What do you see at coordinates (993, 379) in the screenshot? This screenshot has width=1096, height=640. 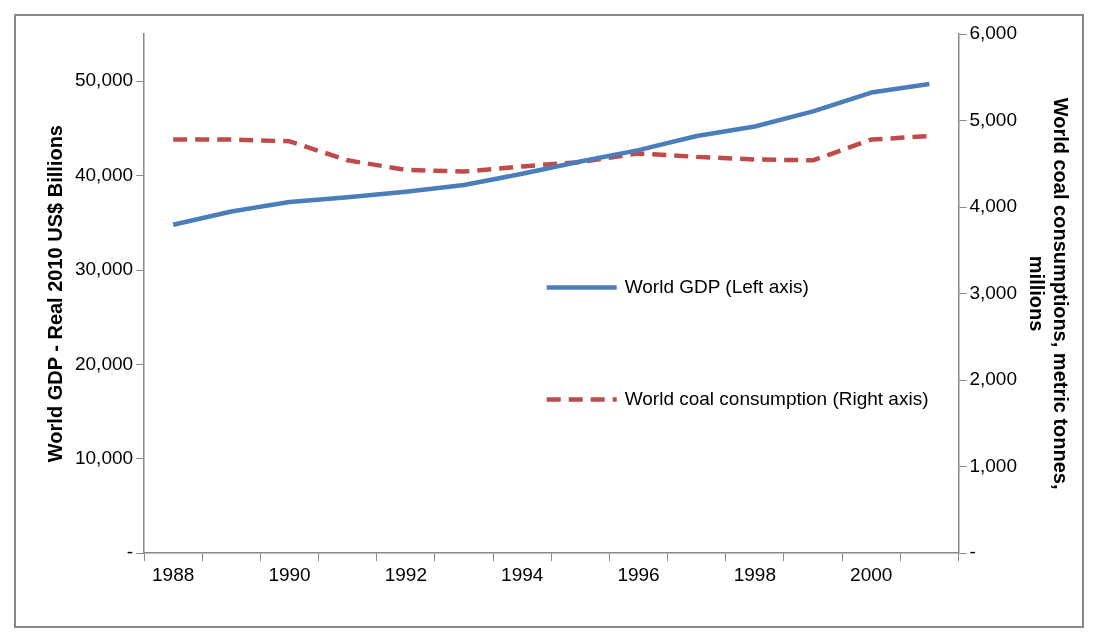 I see `y2-tick-label: 2,000` at bounding box center [993, 379].